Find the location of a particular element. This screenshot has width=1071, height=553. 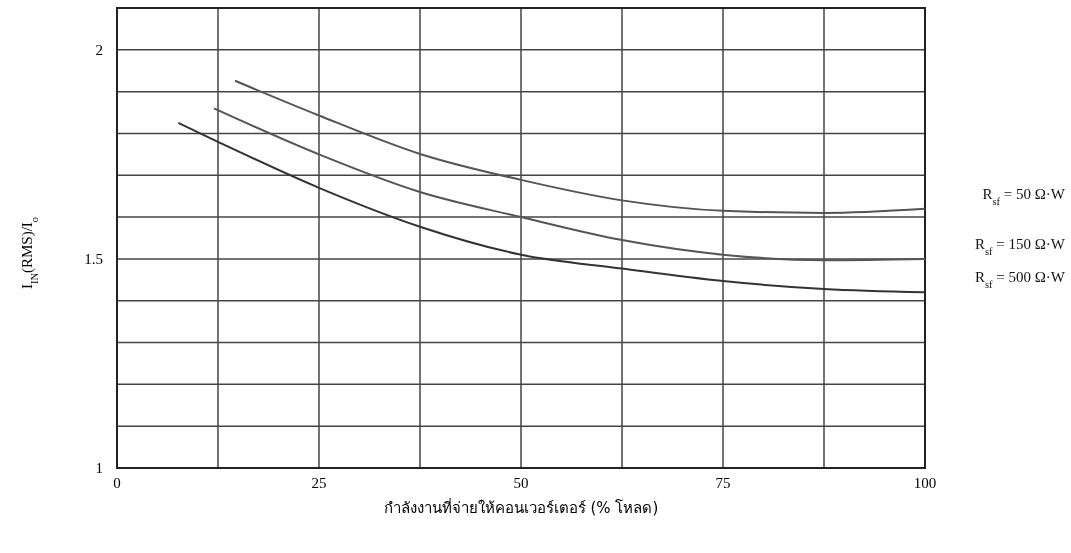

x-axis-title: กำลังงานที่จ่ายให้คอนเวอร์เตอร์ (% โหลด) is located at coordinates (521, 507).